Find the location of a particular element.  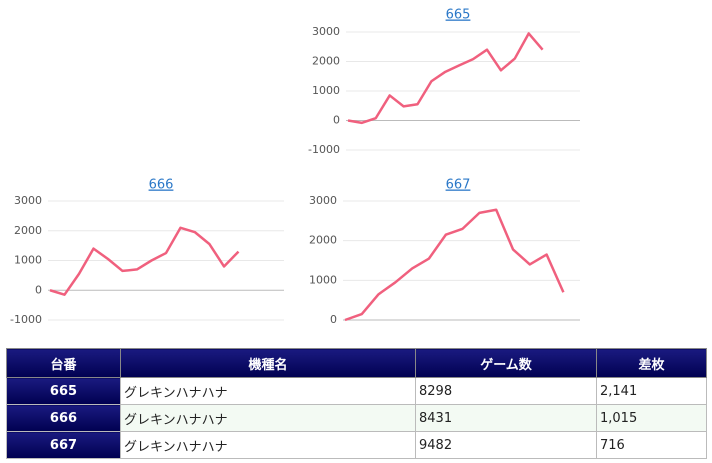

table-cell: 1,015 is located at coordinates (651, 418).